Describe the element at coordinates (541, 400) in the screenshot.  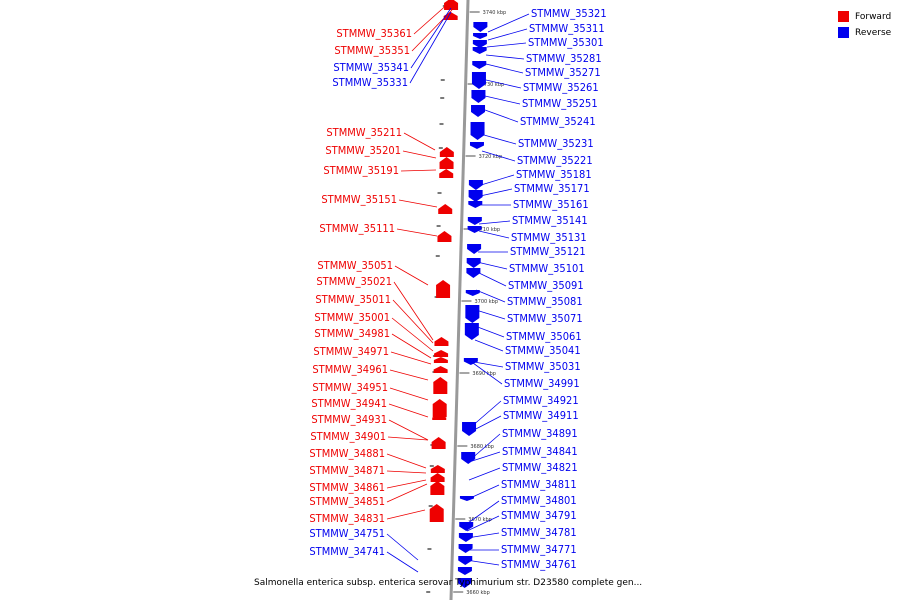
I see `reverse-gene-label: STMMW_34921` at that location.